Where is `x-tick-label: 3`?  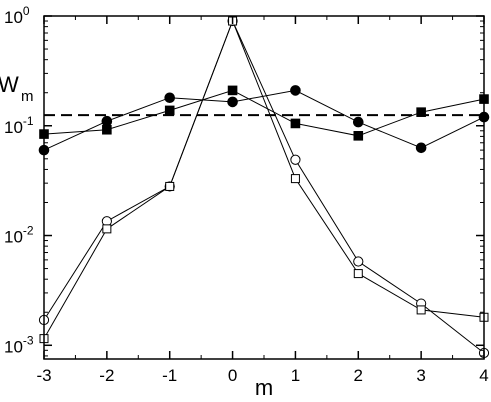
x-tick-label: 3 is located at coordinates (420, 375).